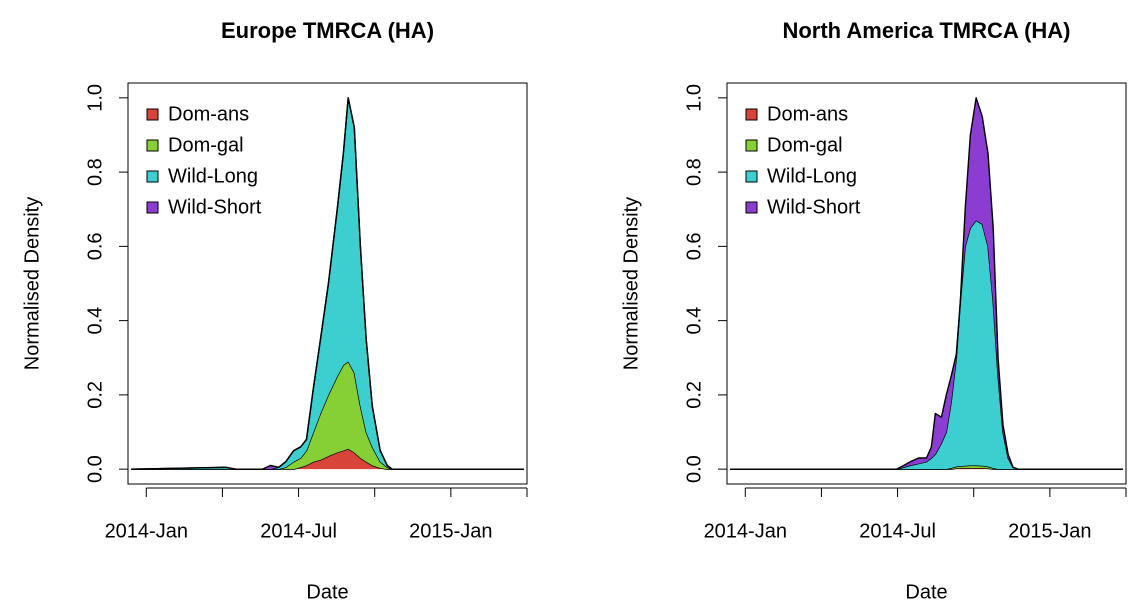 This screenshot has width=1142, height=608. Describe the element at coordinates (926, 30) in the screenshot. I see `chart-title: North America TMRCA (HA)` at that location.